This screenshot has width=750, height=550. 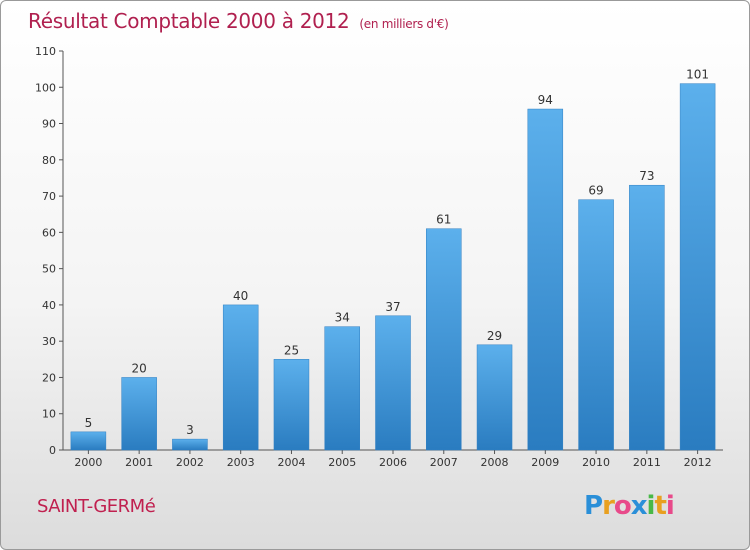 I want to click on logo-letter: r, so click(x=608, y=506).